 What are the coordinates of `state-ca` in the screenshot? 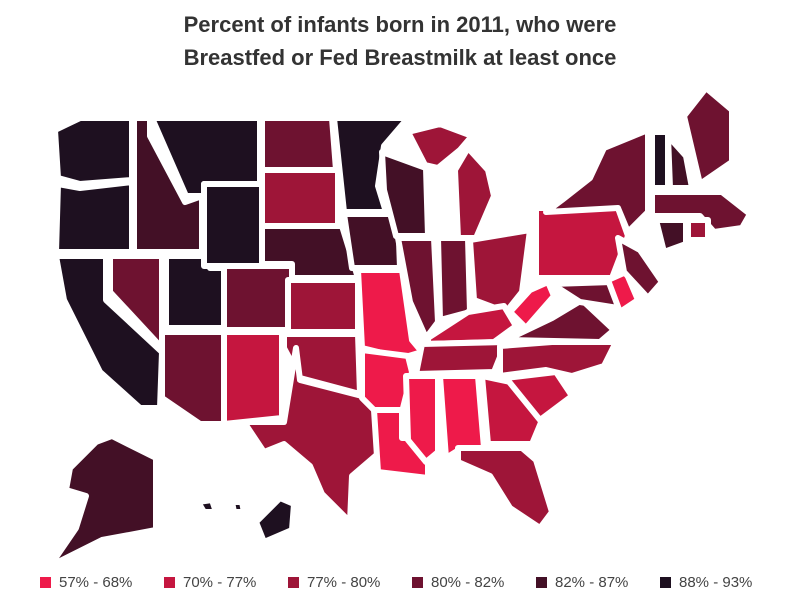 It's located at (109, 332).